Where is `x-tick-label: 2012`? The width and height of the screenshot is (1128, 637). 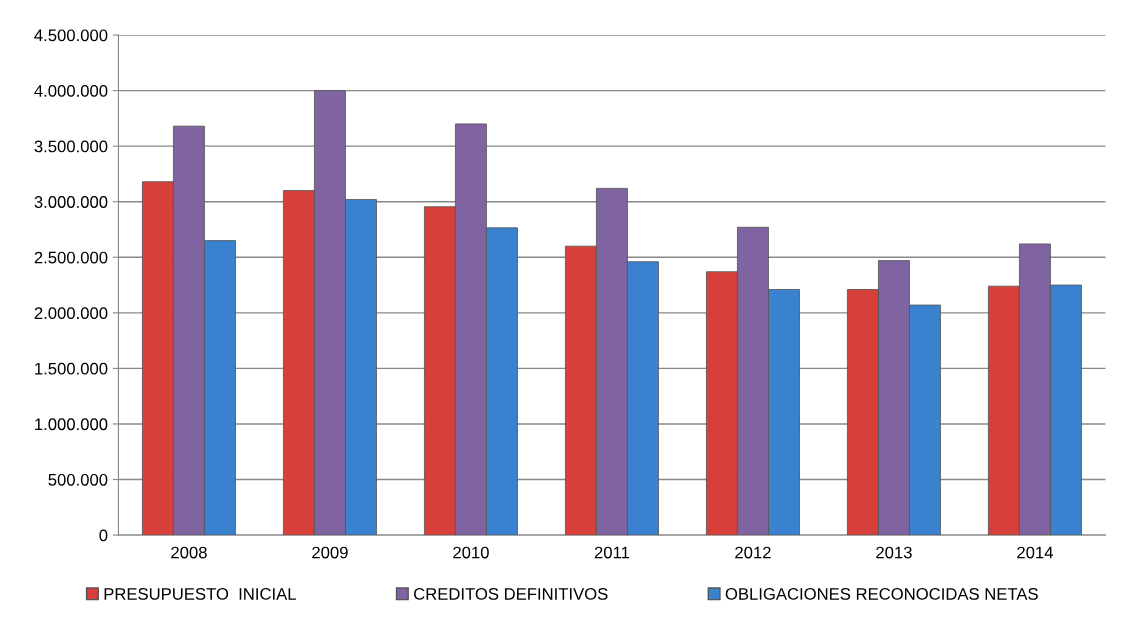 x-tick-label: 2012 is located at coordinates (753, 552).